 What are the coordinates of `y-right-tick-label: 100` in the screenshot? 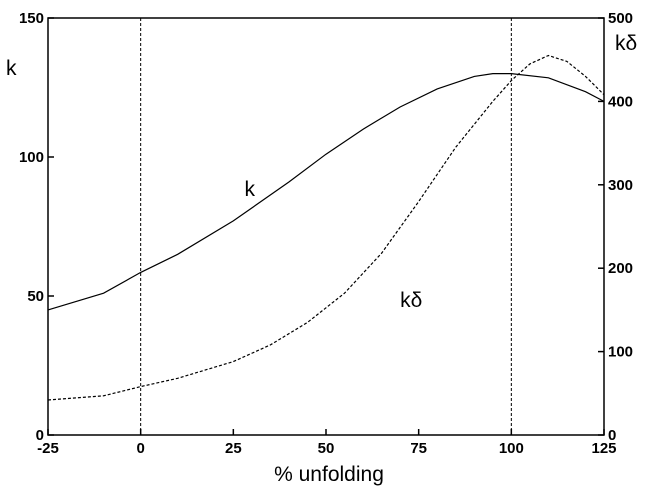 It's located at (620, 352).